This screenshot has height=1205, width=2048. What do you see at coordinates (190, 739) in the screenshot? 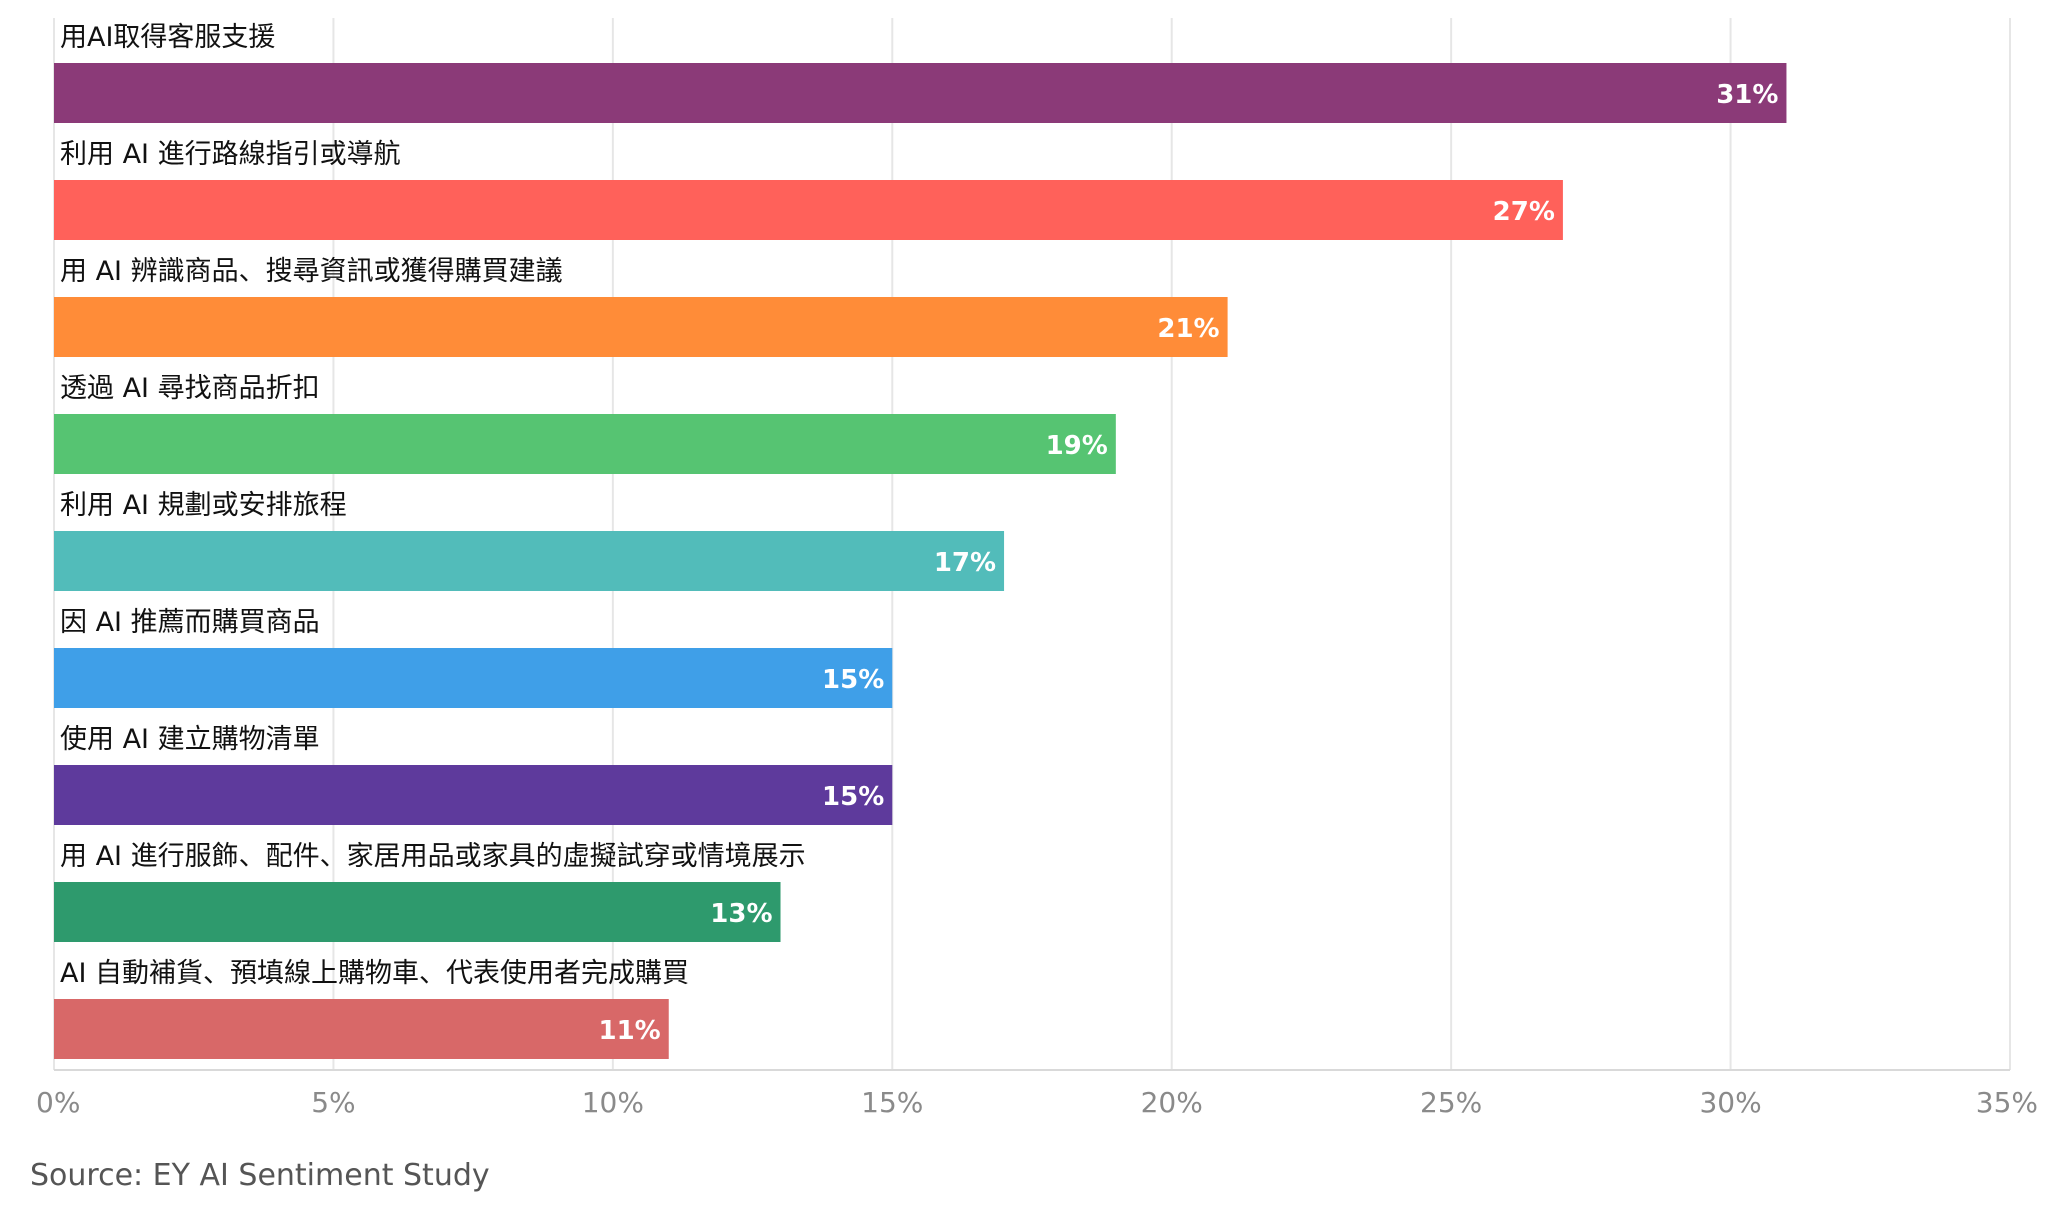
I see `category-label: 使用 AI 建立購物清單` at bounding box center [190, 739].